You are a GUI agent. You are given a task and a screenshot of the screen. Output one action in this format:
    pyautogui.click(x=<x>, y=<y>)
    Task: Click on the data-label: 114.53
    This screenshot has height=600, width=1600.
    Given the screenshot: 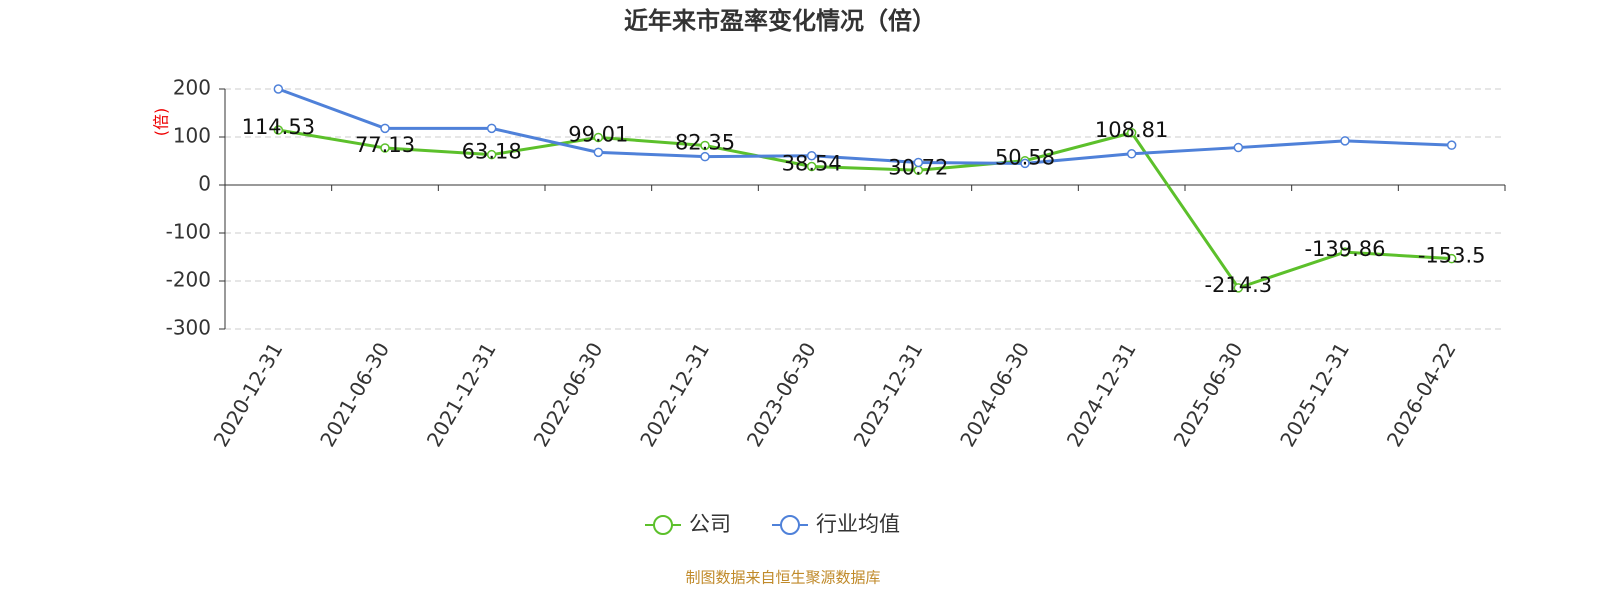 What is the action you would take?
    pyautogui.click(x=278, y=127)
    